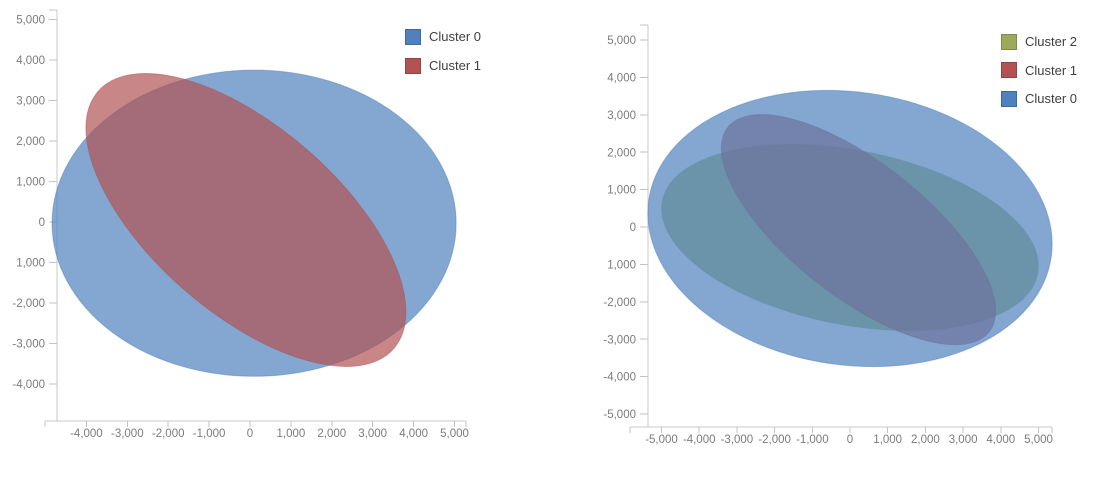  I want to click on x-tick-label: -5,000, so click(661, 440).